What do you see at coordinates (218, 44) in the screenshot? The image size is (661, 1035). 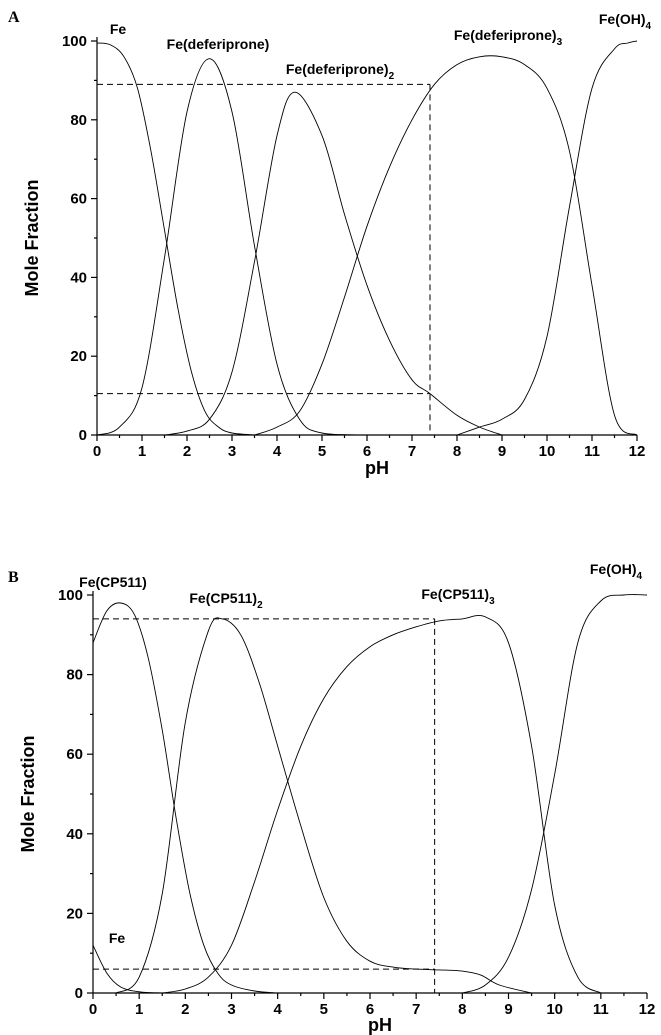 I see `series-label: Fe(deferiprone)` at bounding box center [218, 44].